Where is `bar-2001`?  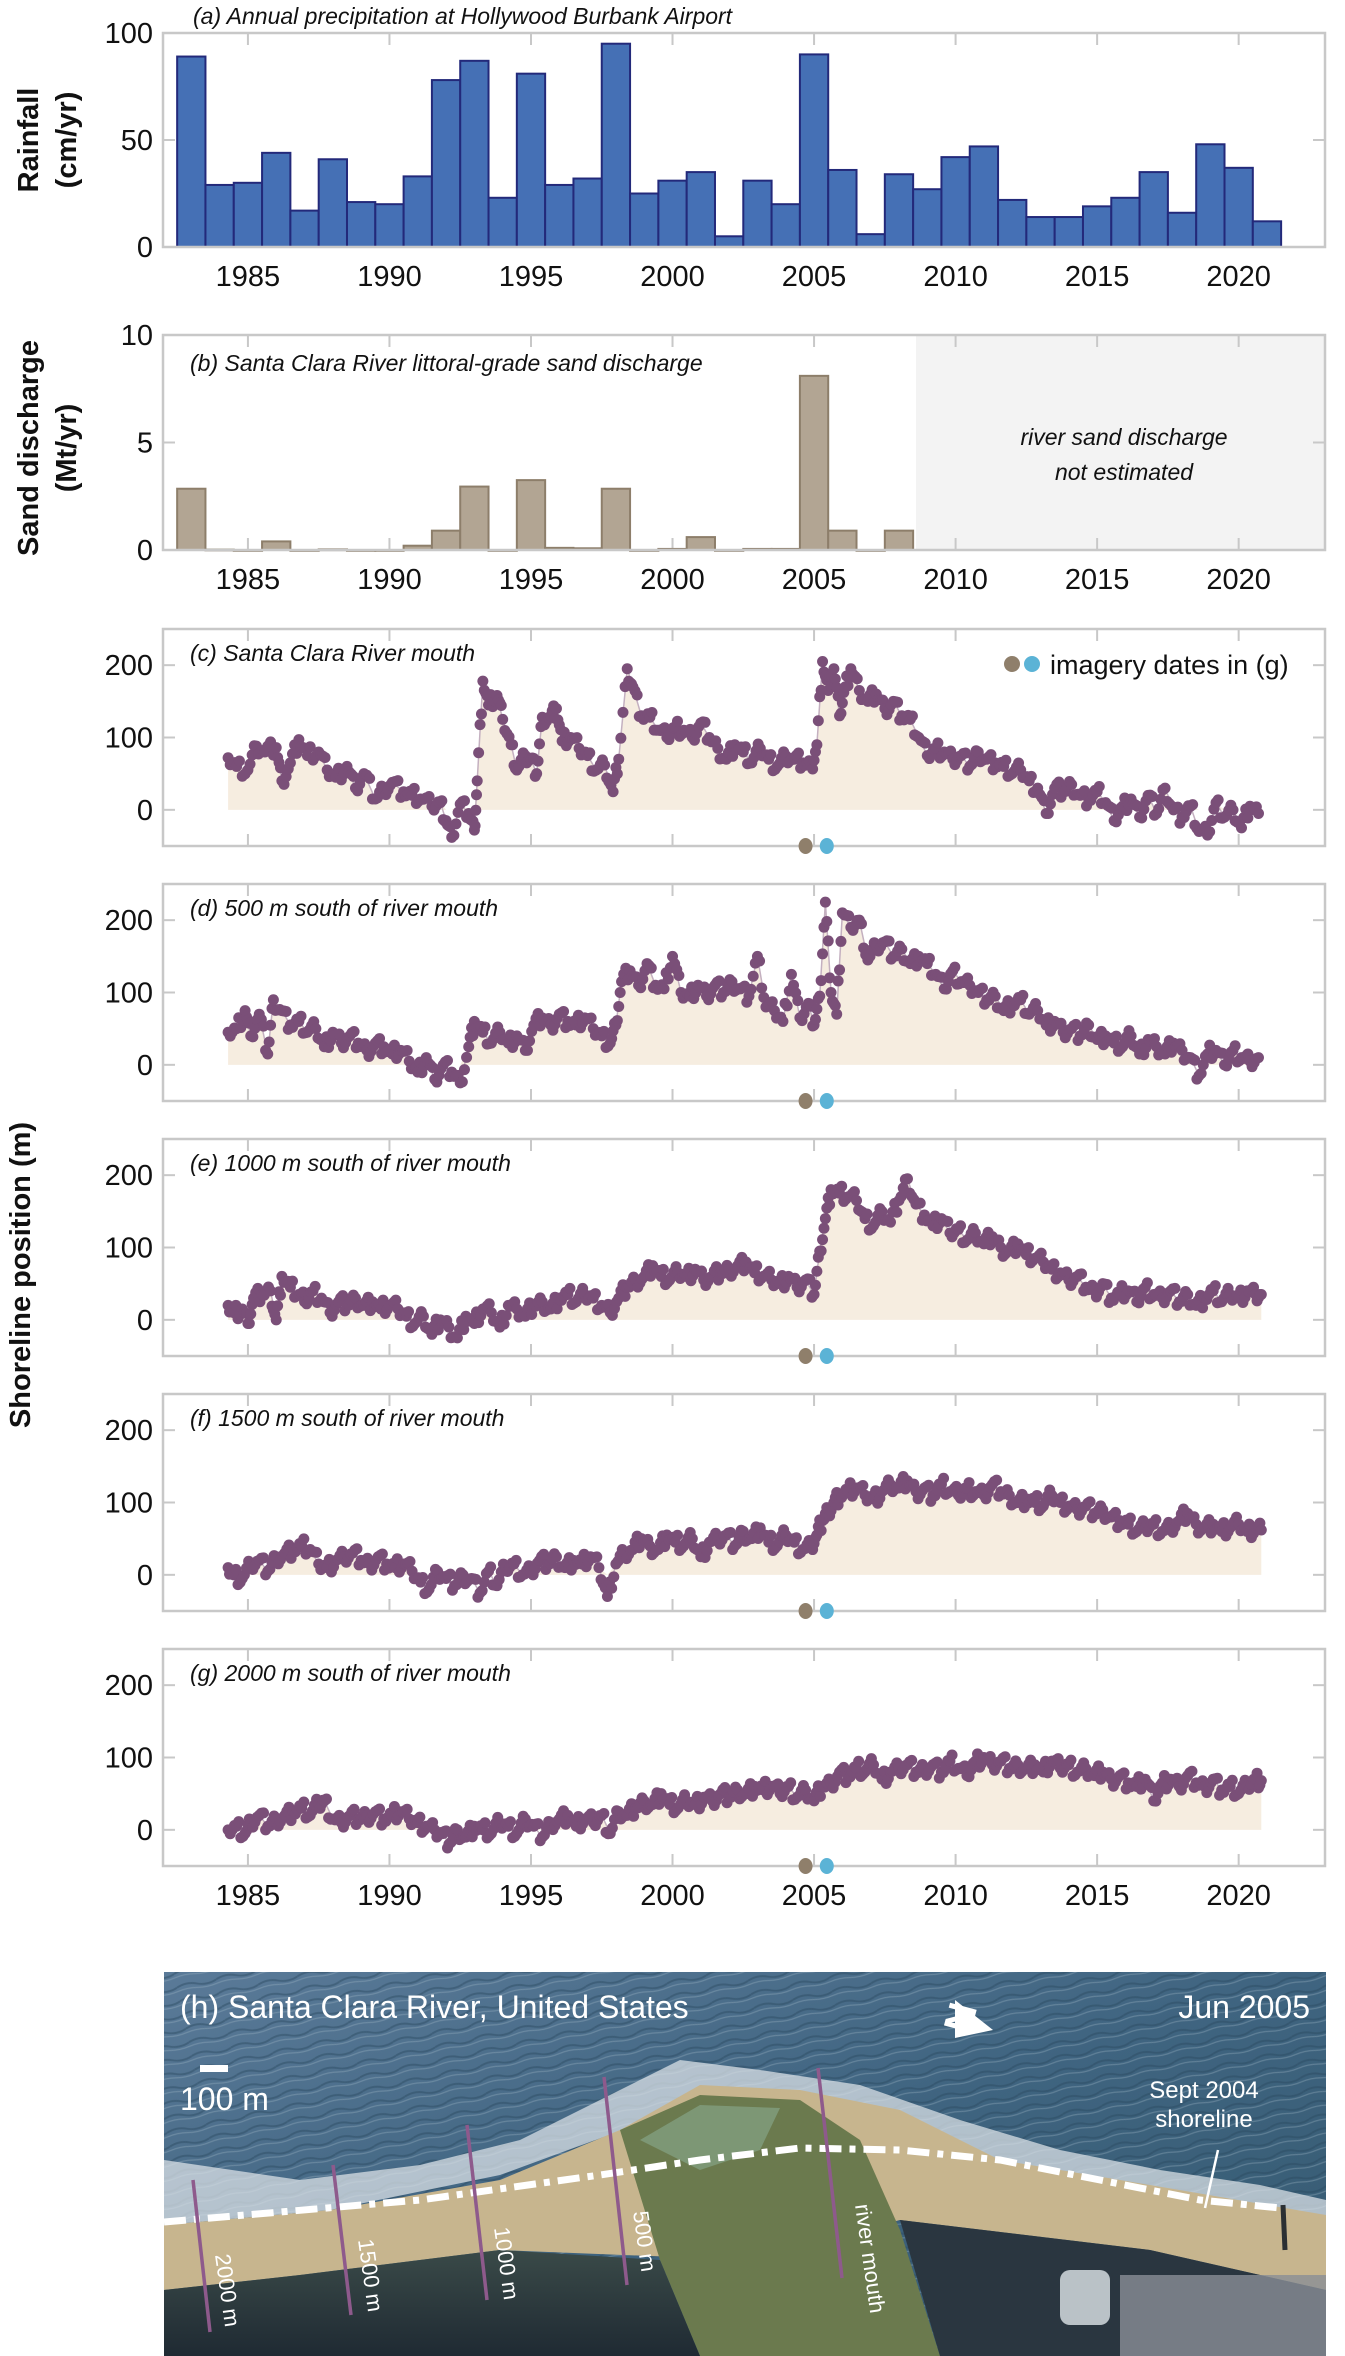
bar-2001 is located at coordinates (700, 543).